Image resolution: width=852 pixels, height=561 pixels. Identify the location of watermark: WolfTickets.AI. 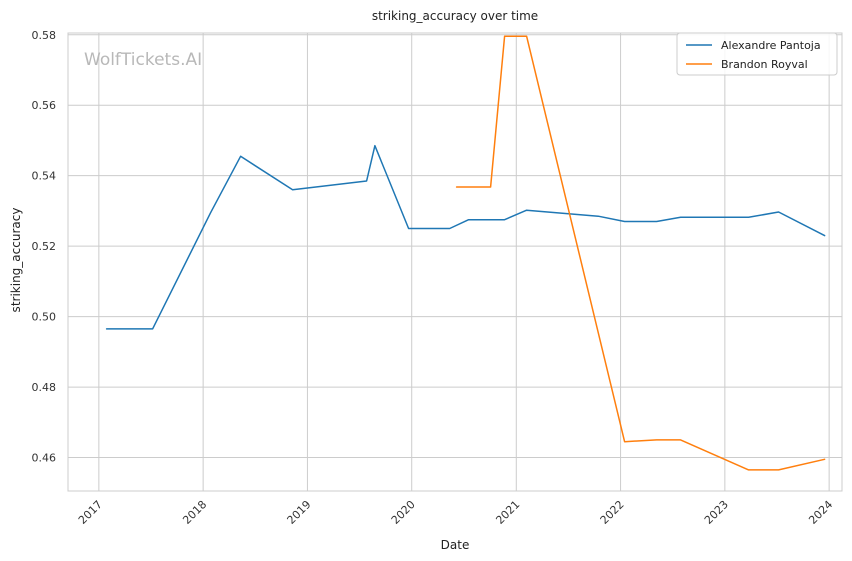
(143, 60).